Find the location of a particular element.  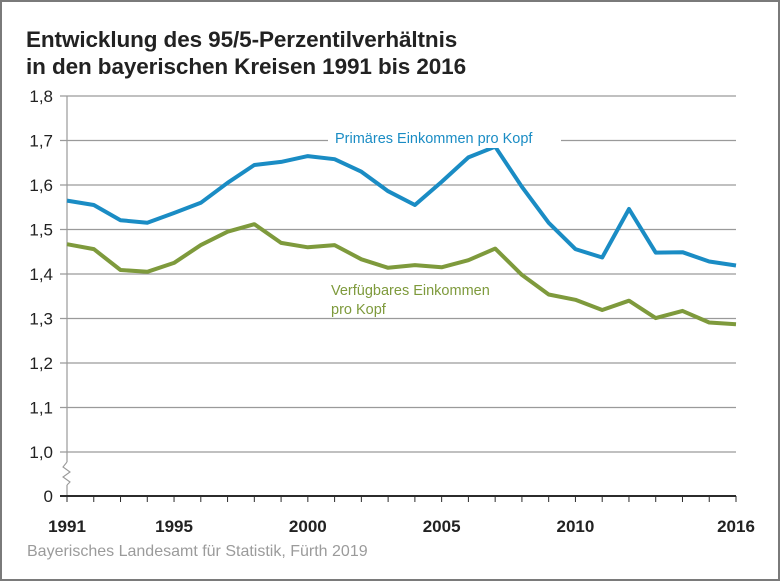

y-tick-label: 1,4 is located at coordinates (41, 274).